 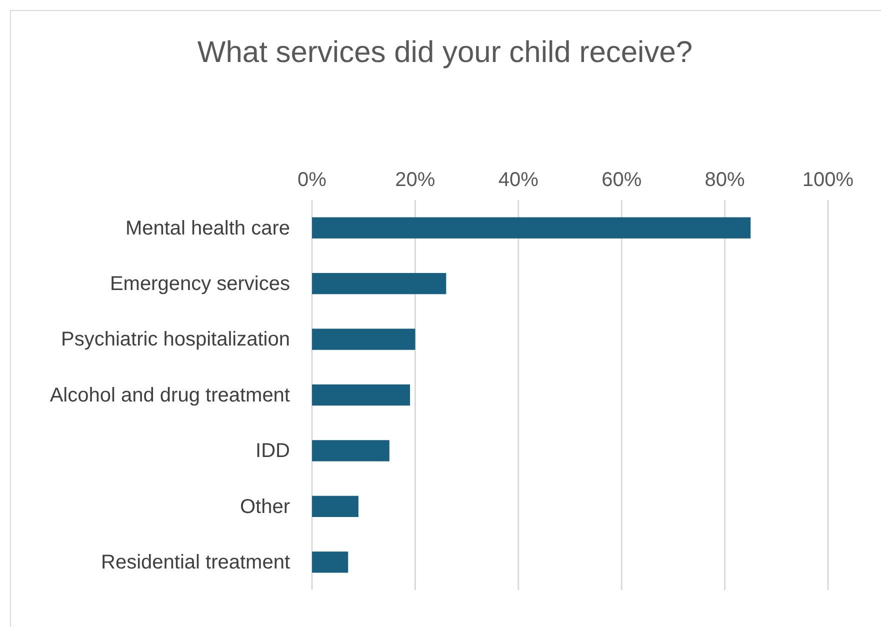 What do you see at coordinates (622, 180) in the screenshot?
I see `x-tick-label: 60%` at bounding box center [622, 180].